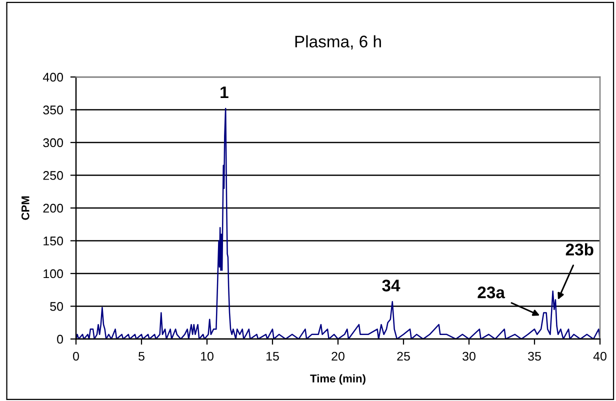 This screenshot has height=401, width=616. I want to click on annotation: 1, so click(224, 92).